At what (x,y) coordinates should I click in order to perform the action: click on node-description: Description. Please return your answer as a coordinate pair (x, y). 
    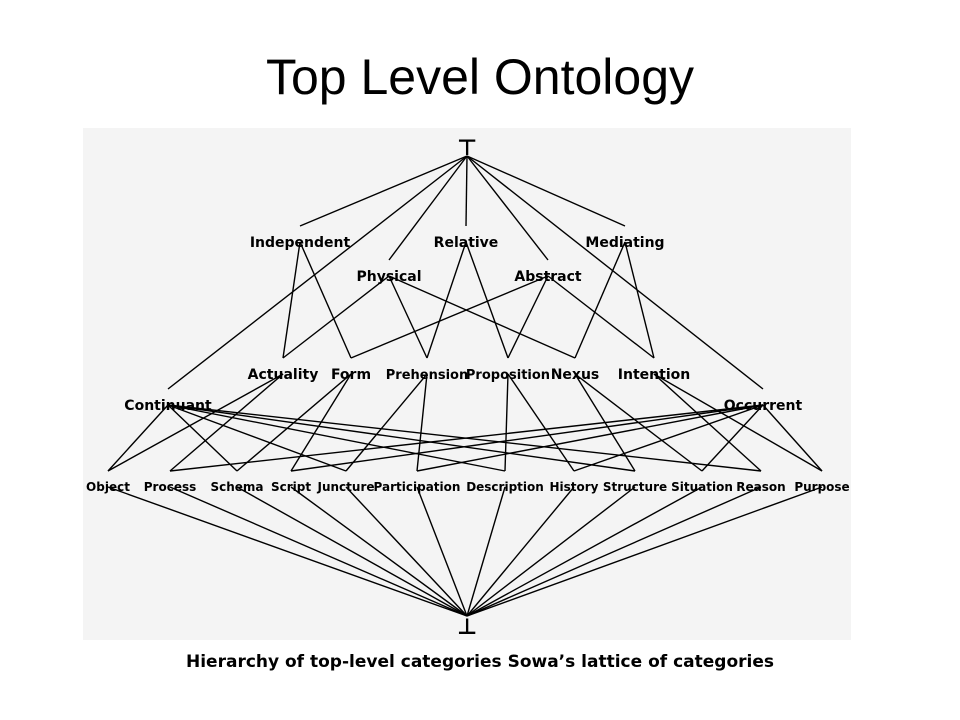
    Looking at the image, I should click on (505, 487).